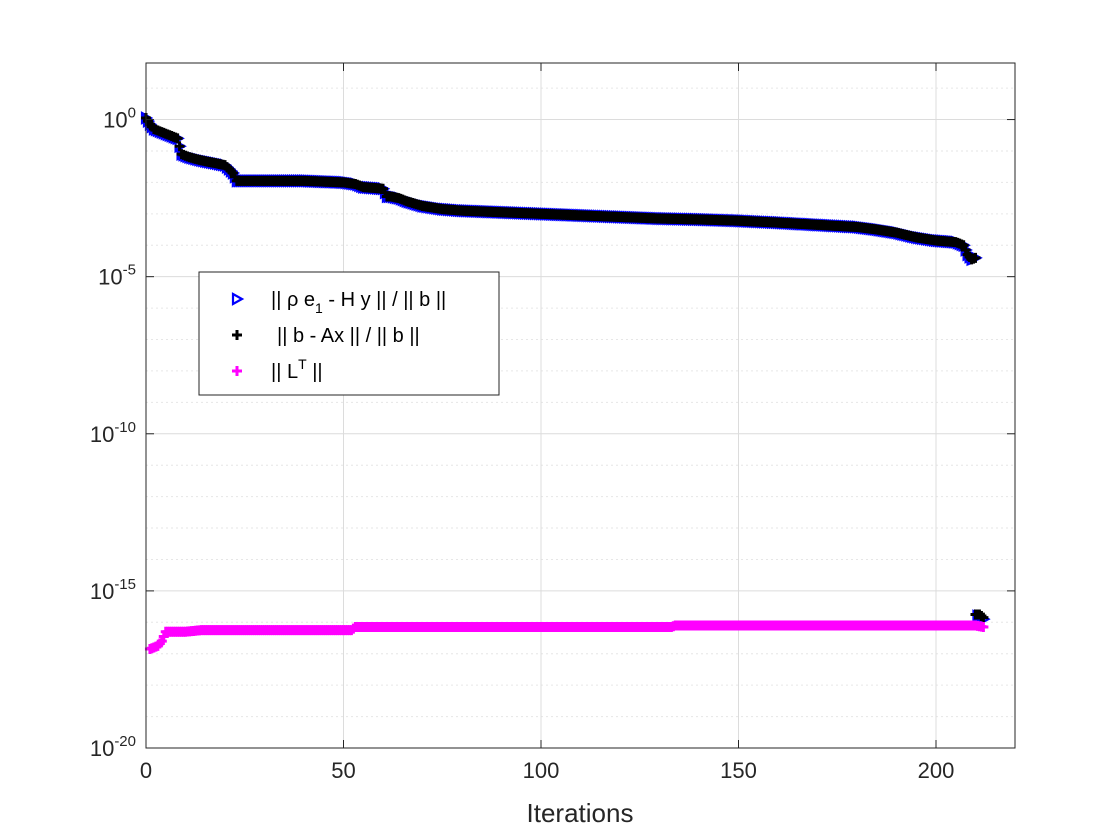 Image resolution: width=1120 pixels, height=840 pixels. What do you see at coordinates (113, 747) in the screenshot?
I see `y-tick-label: 10⁻²⁰` at bounding box center [113, 747].